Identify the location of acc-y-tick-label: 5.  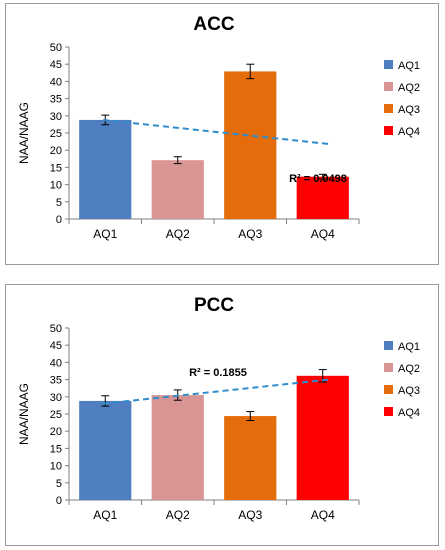
(59, 203).